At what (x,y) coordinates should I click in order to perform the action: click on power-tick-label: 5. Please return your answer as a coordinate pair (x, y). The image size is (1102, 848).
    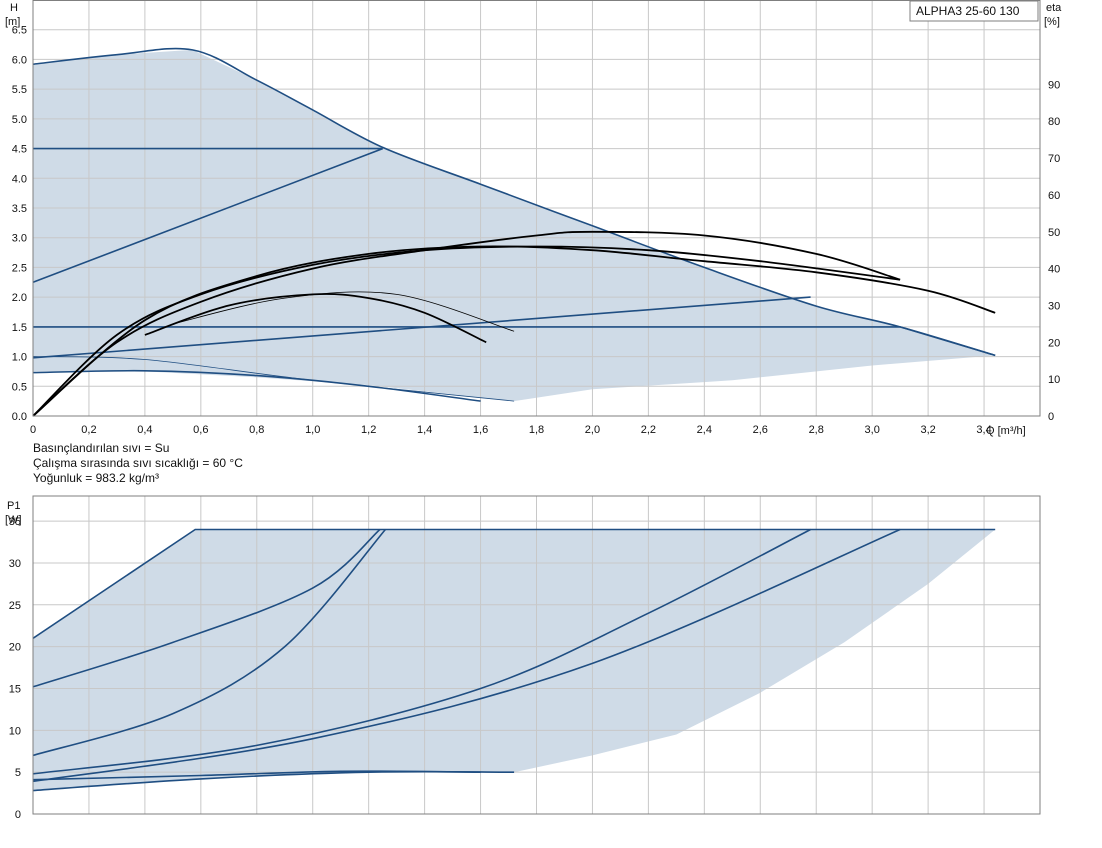
    Looking at the image, I should click on (18, 773).